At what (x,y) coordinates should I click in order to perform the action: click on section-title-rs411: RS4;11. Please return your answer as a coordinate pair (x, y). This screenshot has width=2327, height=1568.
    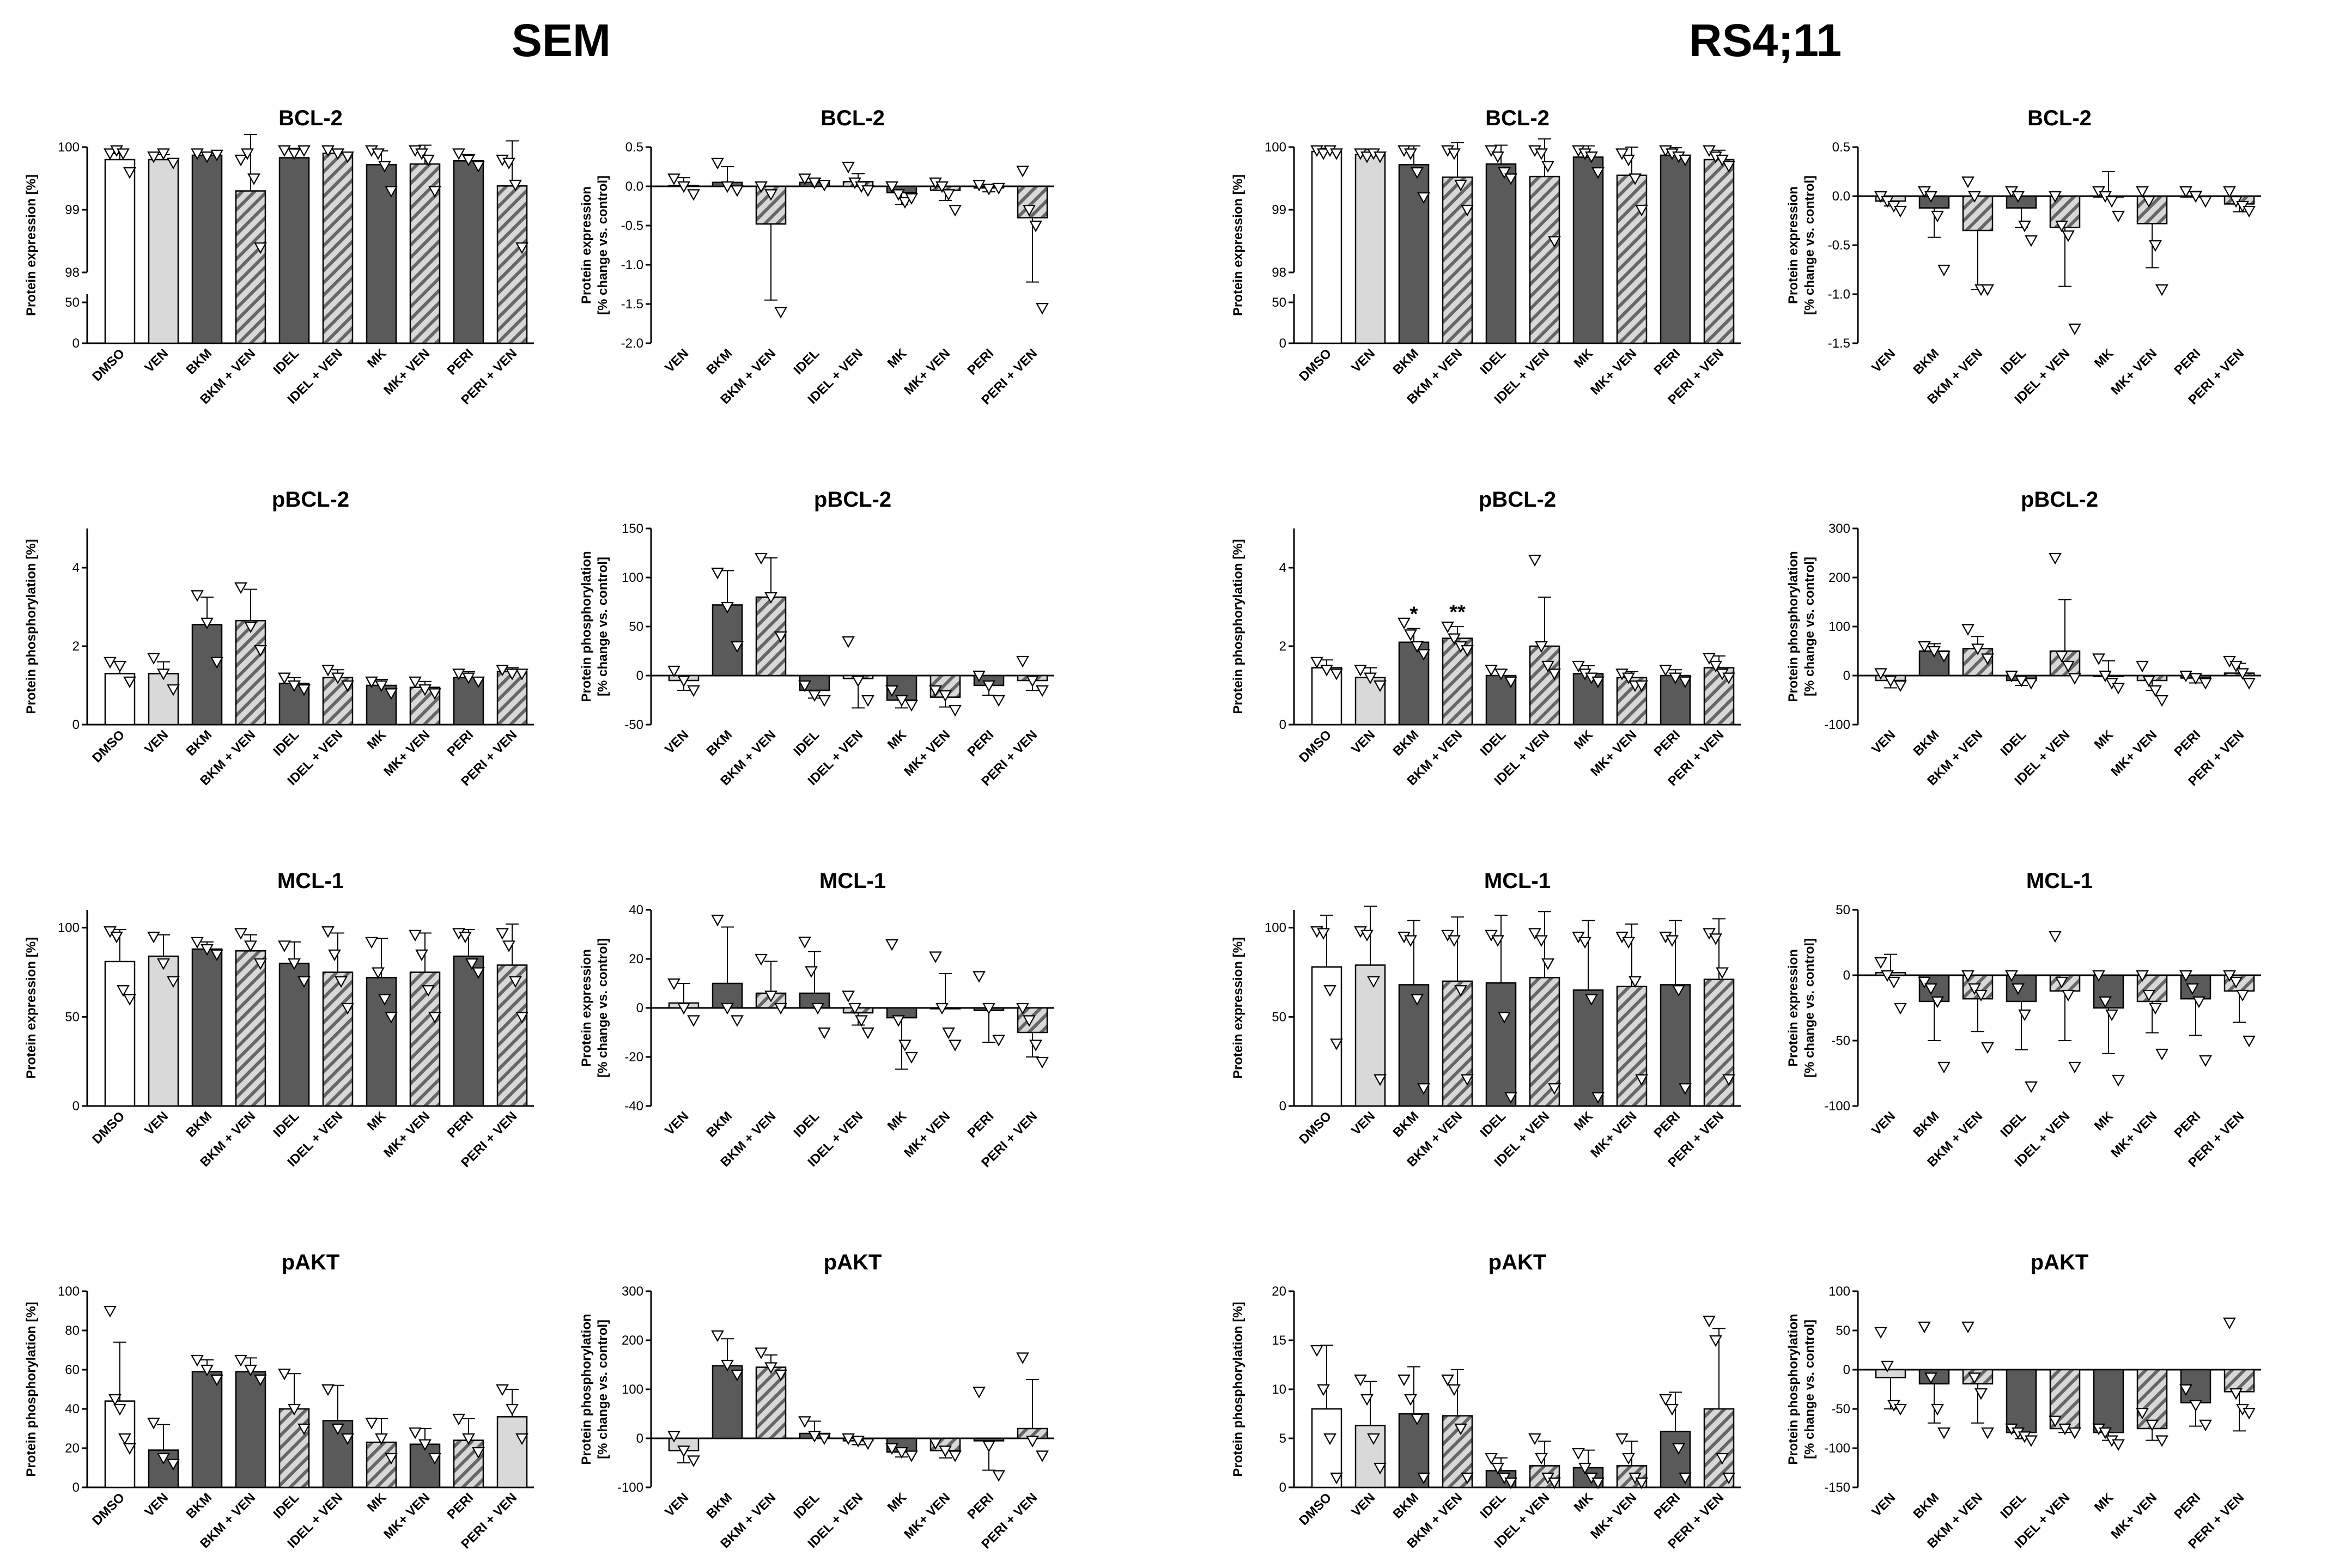
    Looking at the image, I should click on (1765, 40).